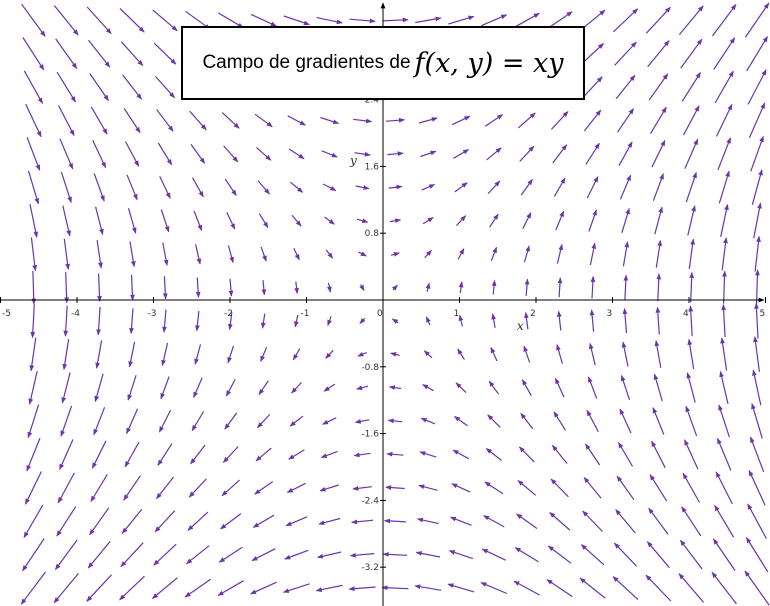  Describe the element at coordinates (380, 314) in the screenshot. I see `x-tick-label: 0` at that location.